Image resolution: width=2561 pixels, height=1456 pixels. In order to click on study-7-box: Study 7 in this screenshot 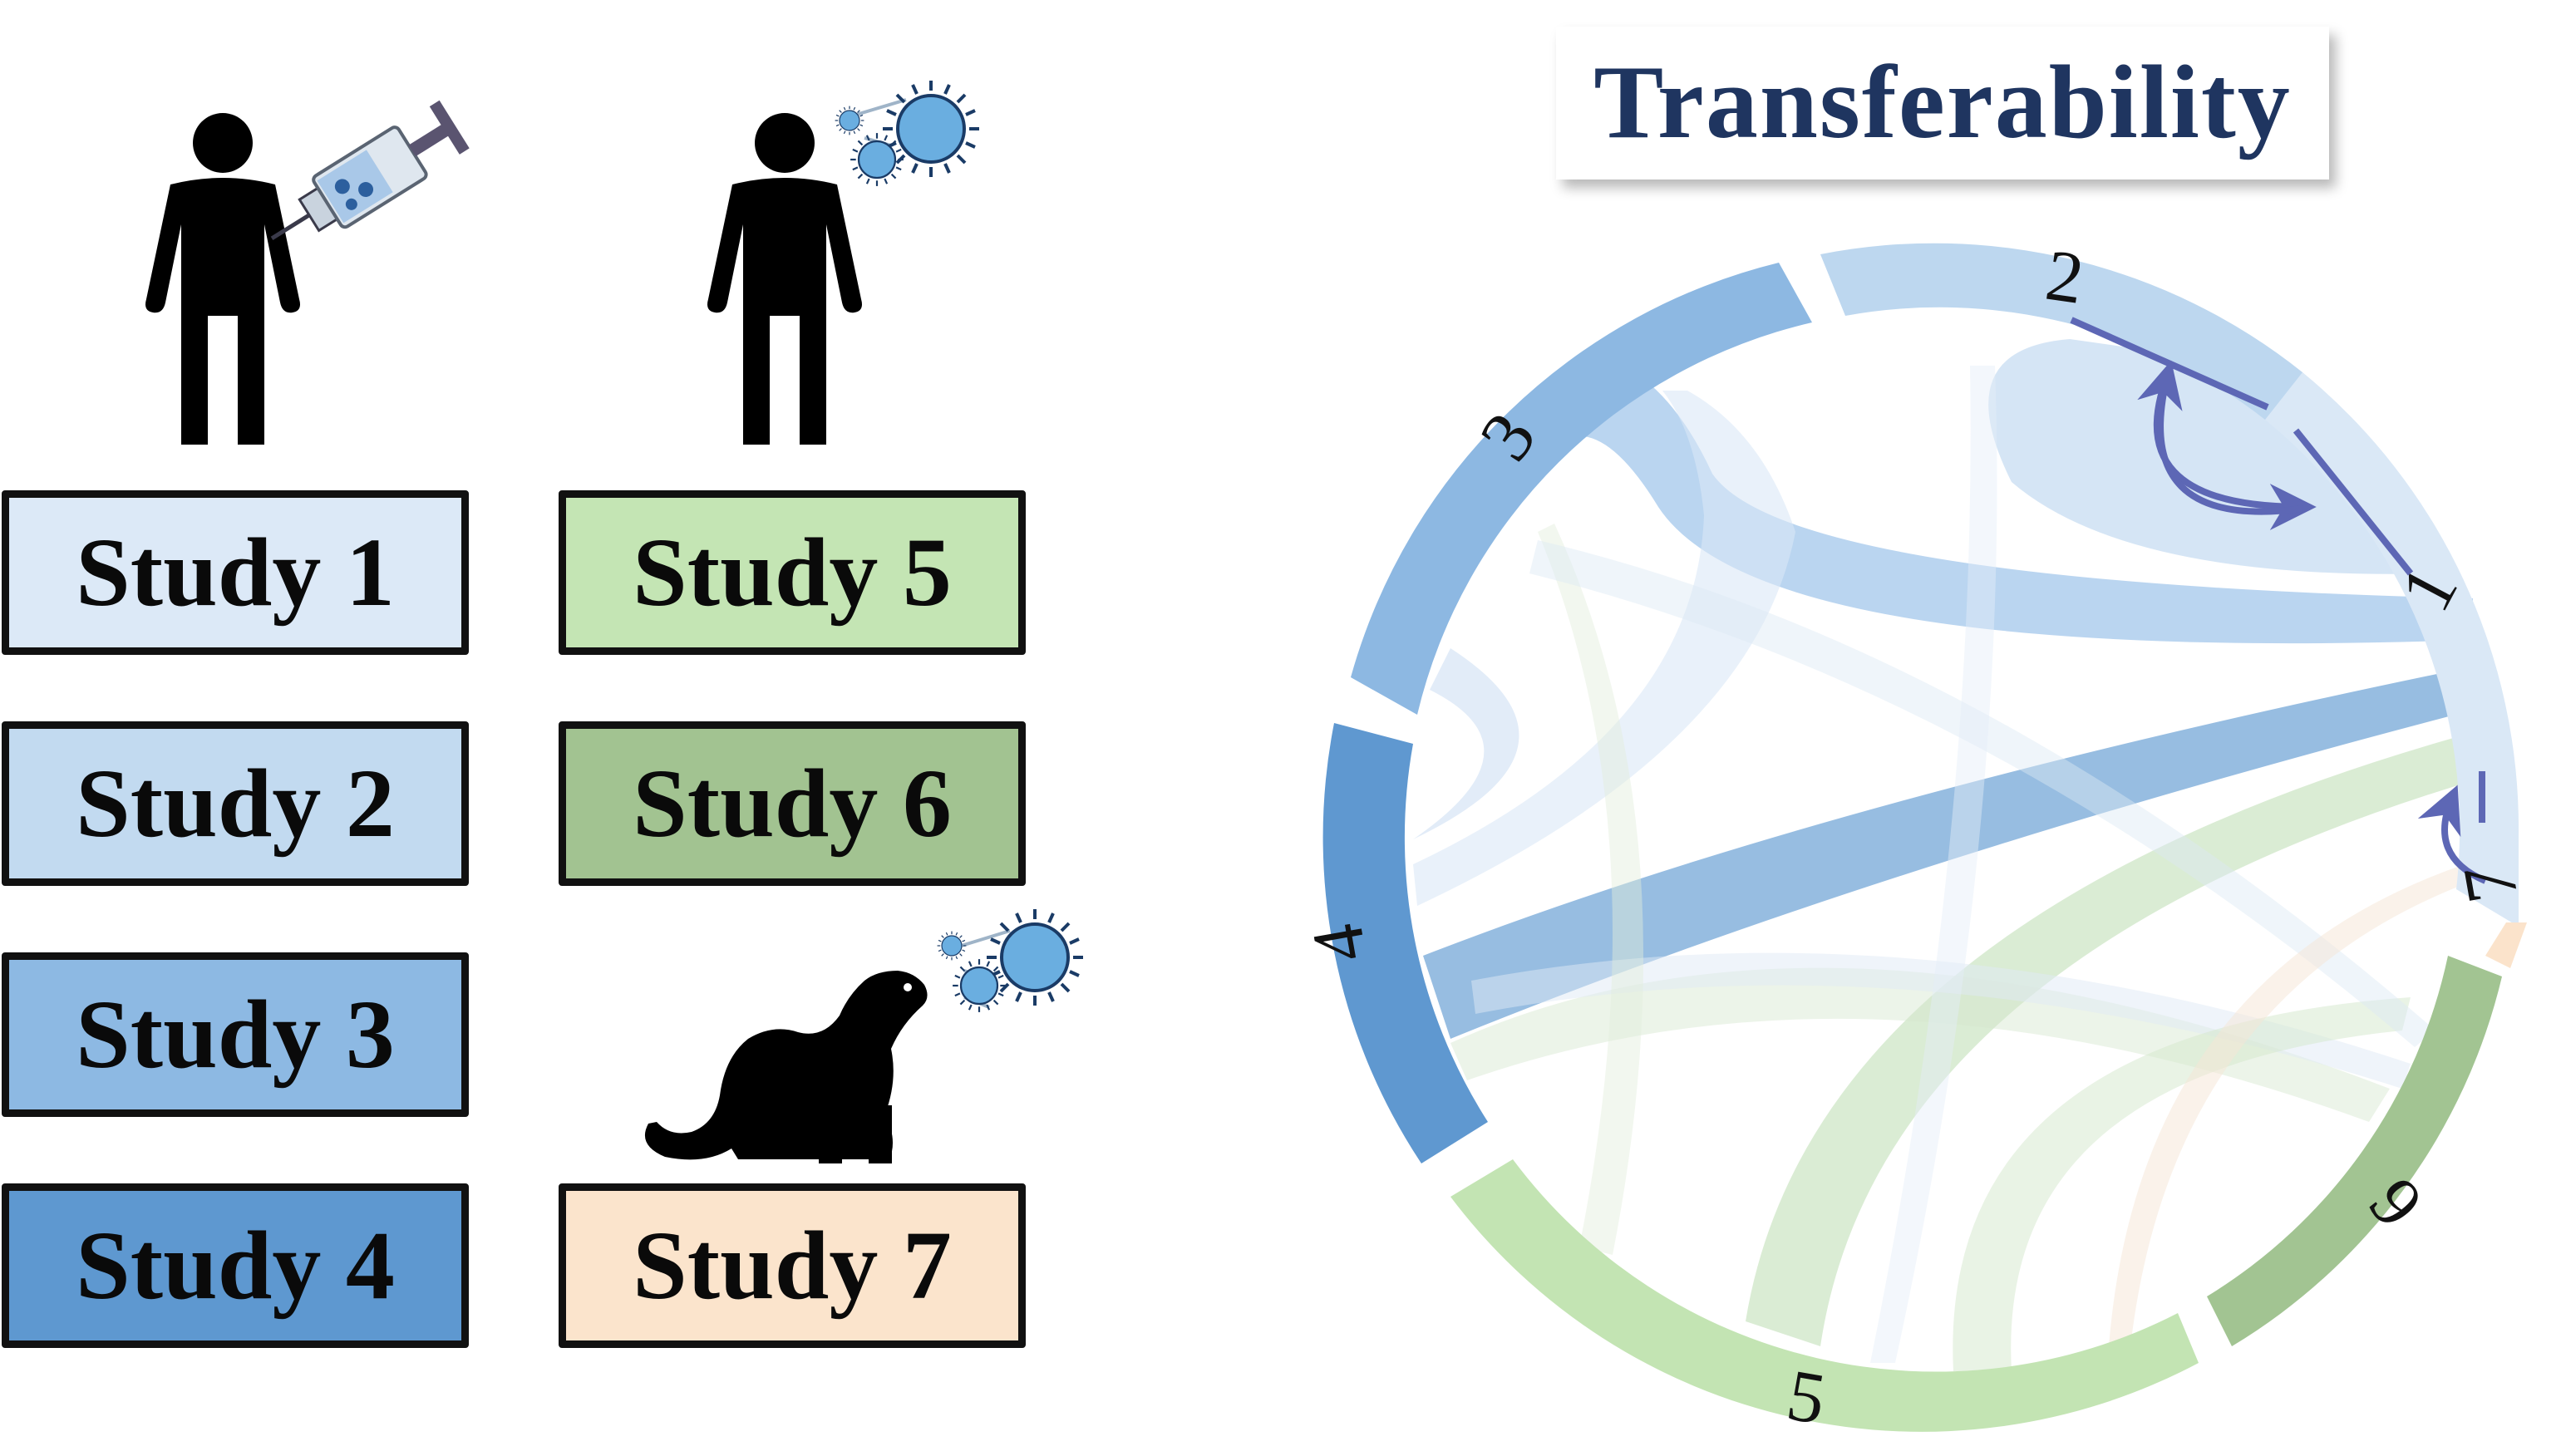, I will do `click(792, 1265)`.